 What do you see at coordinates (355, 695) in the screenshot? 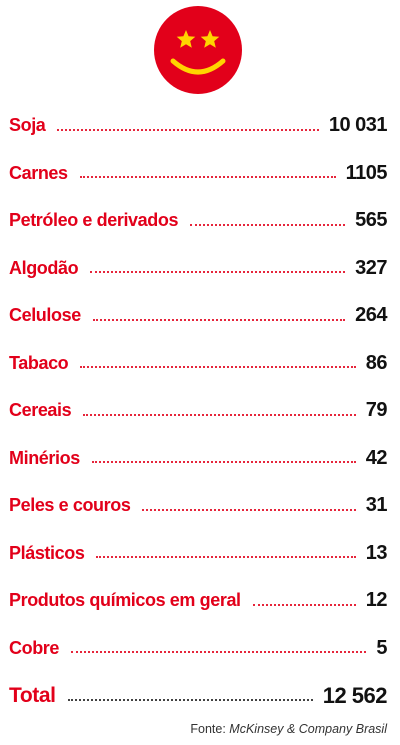
I see `total-value: 12 562` at bounding box center [355, 695].